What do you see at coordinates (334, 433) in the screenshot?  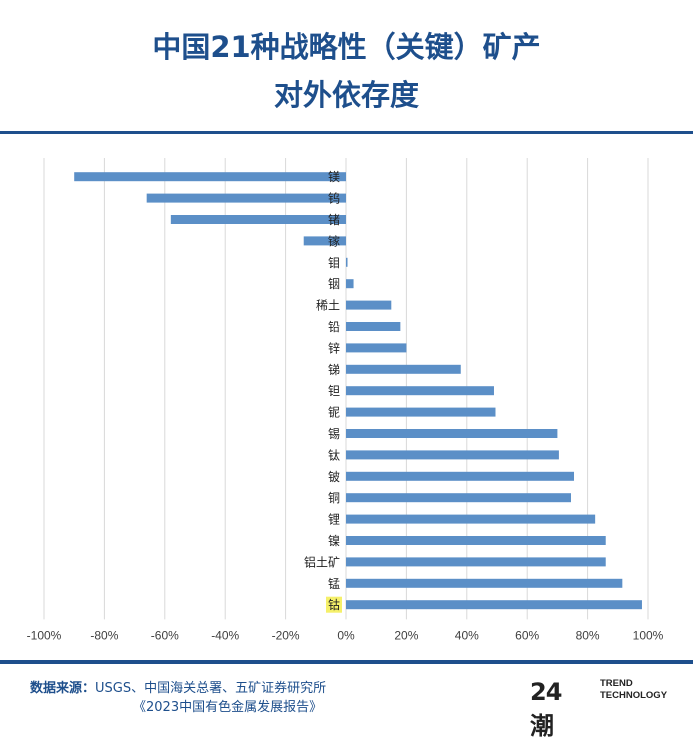 I see `category-label: 锡` at bounding box center [334, 433].